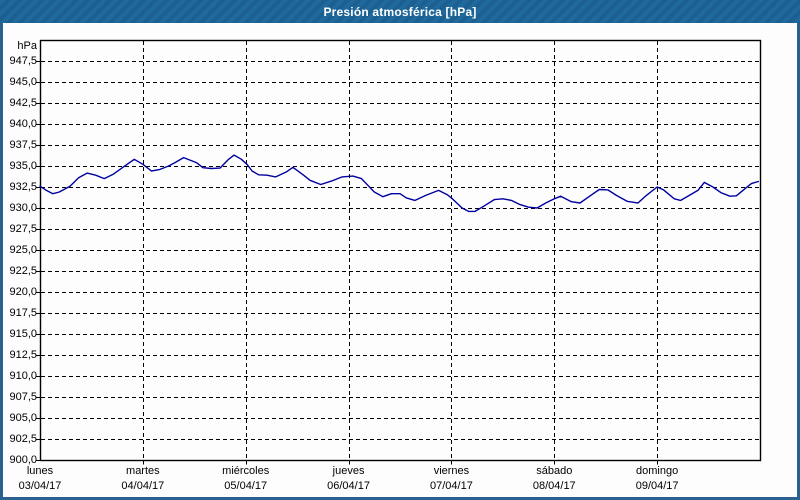 The image size is (800, 500). I want to click on y-tick-label: 945,0, so click(23, 82).